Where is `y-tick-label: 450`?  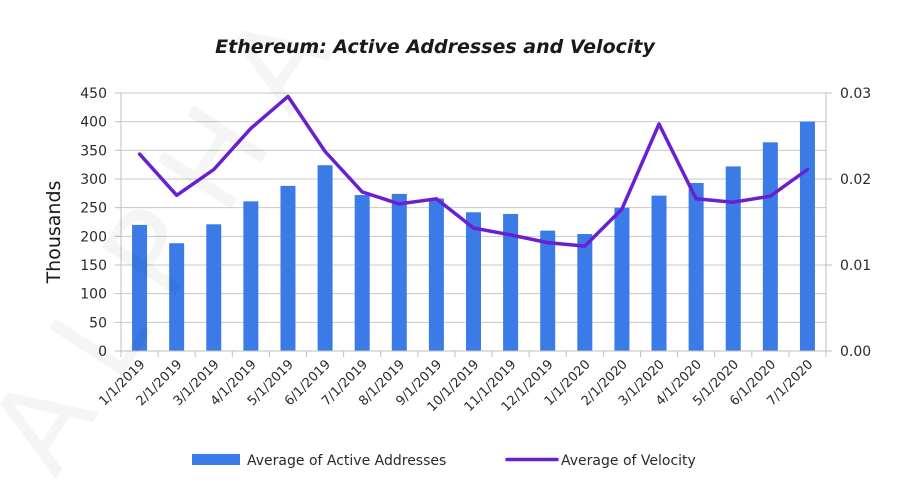 y-tick-label: 450 is located at coordinates (93, 94).